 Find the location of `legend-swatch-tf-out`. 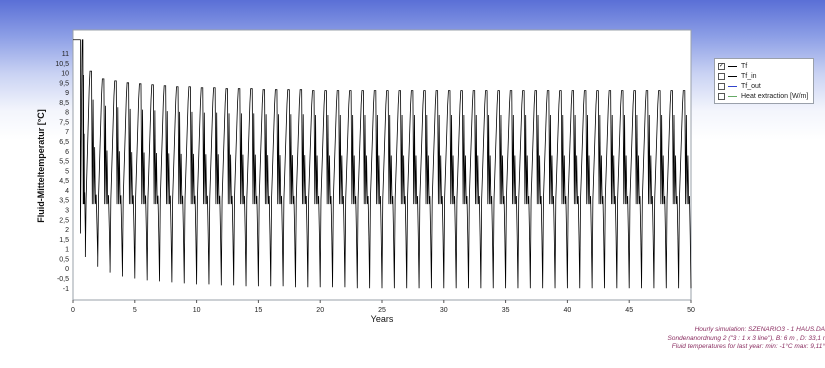

legend-swatch-tf-out is located at coordinates (732, 86).